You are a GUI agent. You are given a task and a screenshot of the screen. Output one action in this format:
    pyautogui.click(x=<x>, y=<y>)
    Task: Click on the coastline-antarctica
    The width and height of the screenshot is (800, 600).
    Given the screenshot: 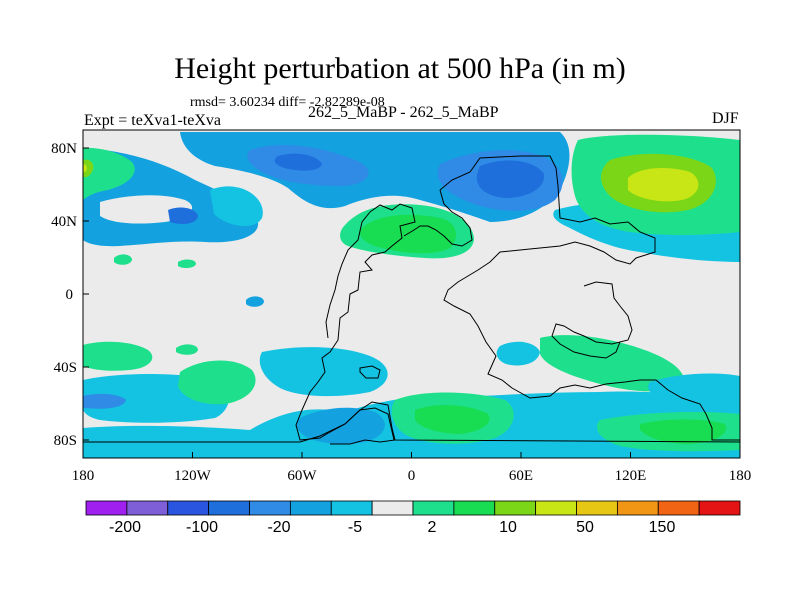 What is the action you would take?
    pyautogui.click(x=411, y=425)
    